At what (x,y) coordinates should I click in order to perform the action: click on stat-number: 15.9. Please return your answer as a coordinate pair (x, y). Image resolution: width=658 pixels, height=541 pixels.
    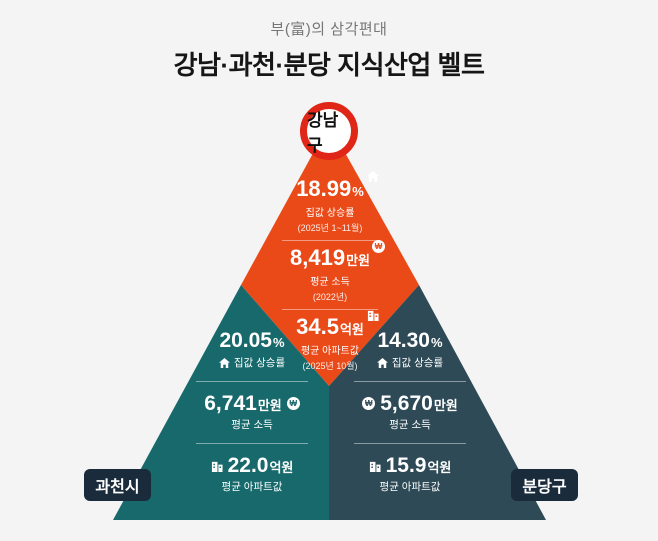
    Looking at the image, I should click on (406, 465).